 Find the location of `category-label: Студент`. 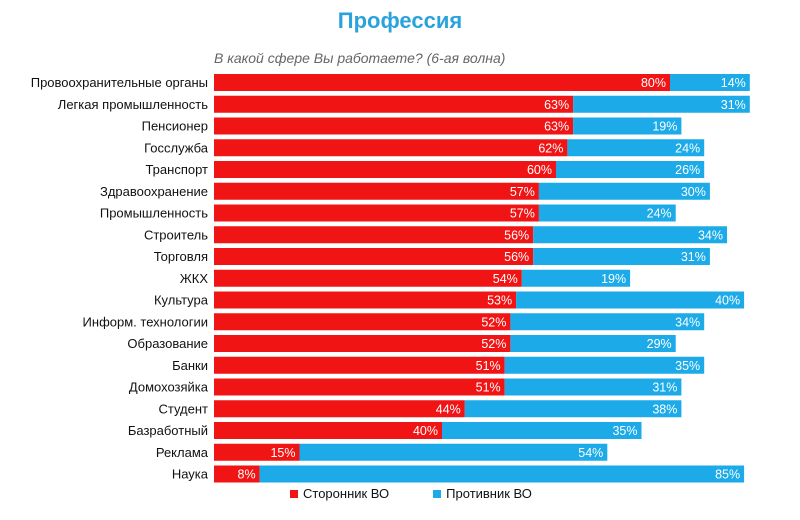

category-label: Студент is located at coordinates (183, 408).